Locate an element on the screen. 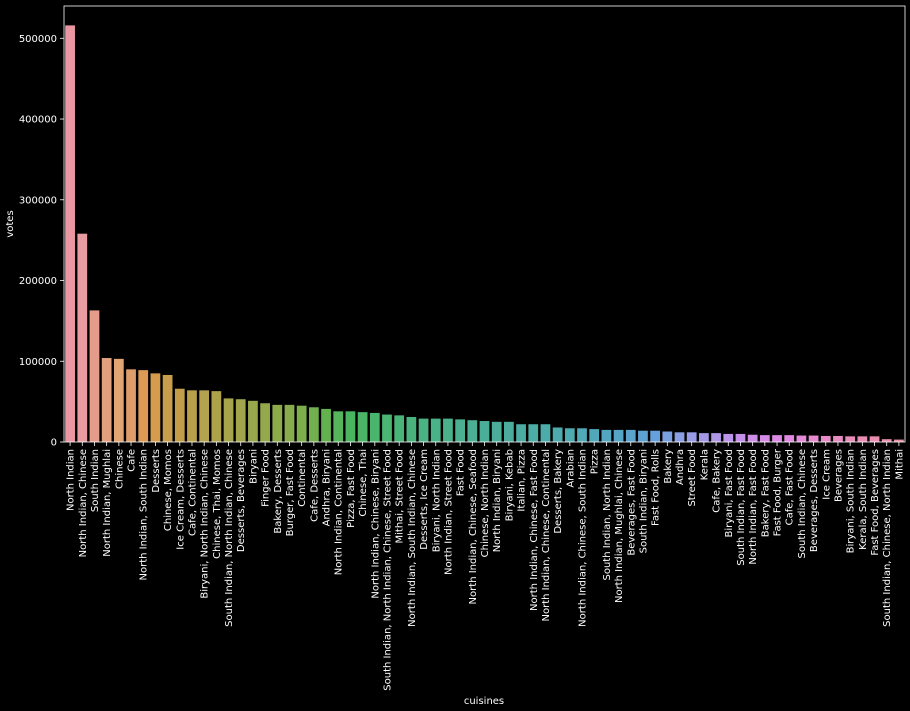 The width and height of the screenshot is (910, 711). x-tick-label: Biryani, Fast Food is located at coordinates (729, 493).